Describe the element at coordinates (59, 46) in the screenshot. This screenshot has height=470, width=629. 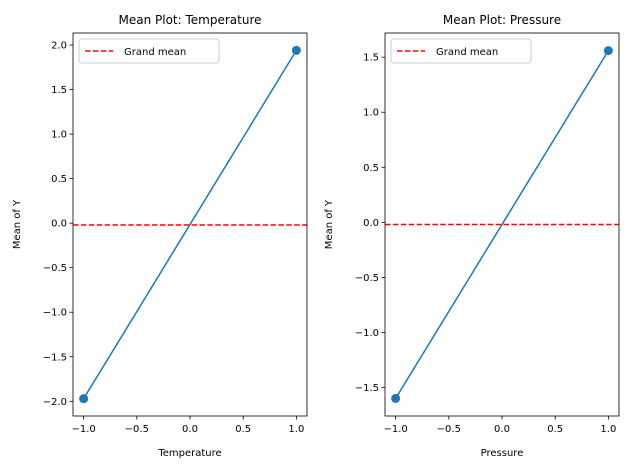
I see `y-tick-label: 2.0` at that location.